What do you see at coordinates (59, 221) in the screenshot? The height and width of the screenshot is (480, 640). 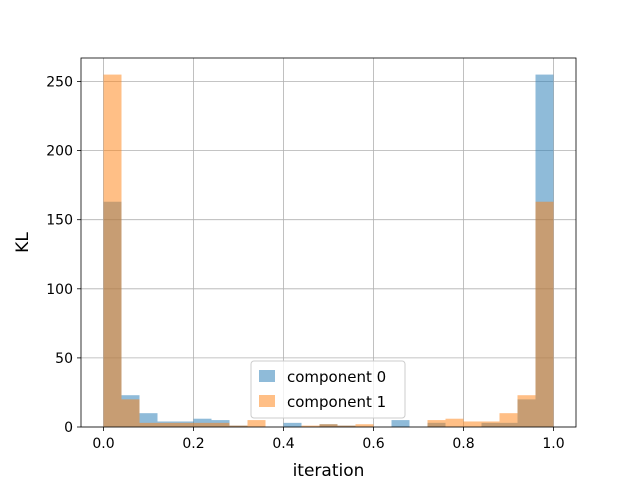 I see `y-tick-label: 150` at bounding box center [59, 221].